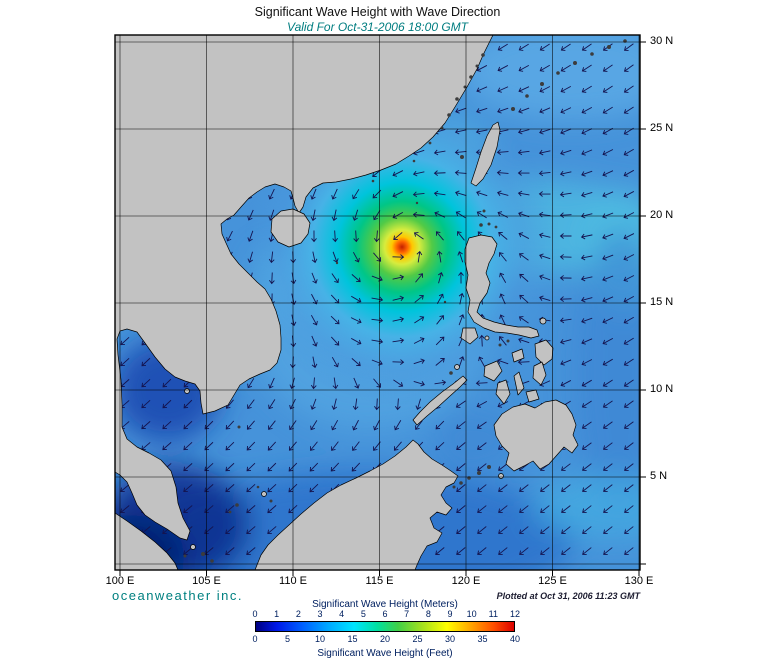 This screenshot has width=775, height=665. Describe the element at coordinates (352, 639) in the screenshot. I see `feet-tick: 15` at that location.